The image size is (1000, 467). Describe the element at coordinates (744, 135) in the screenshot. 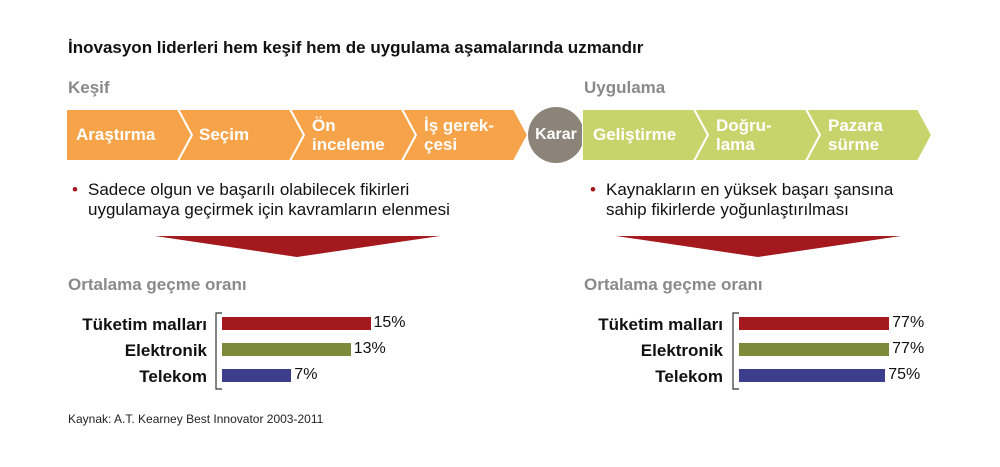

I see `step-validation-label: Doğru-lama` at that location.